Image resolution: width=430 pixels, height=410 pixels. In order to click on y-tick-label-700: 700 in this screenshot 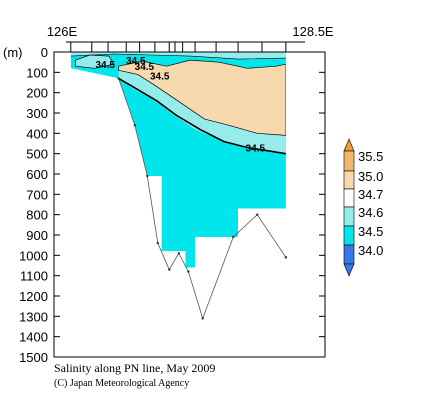, I will do `click(37, 194)`.